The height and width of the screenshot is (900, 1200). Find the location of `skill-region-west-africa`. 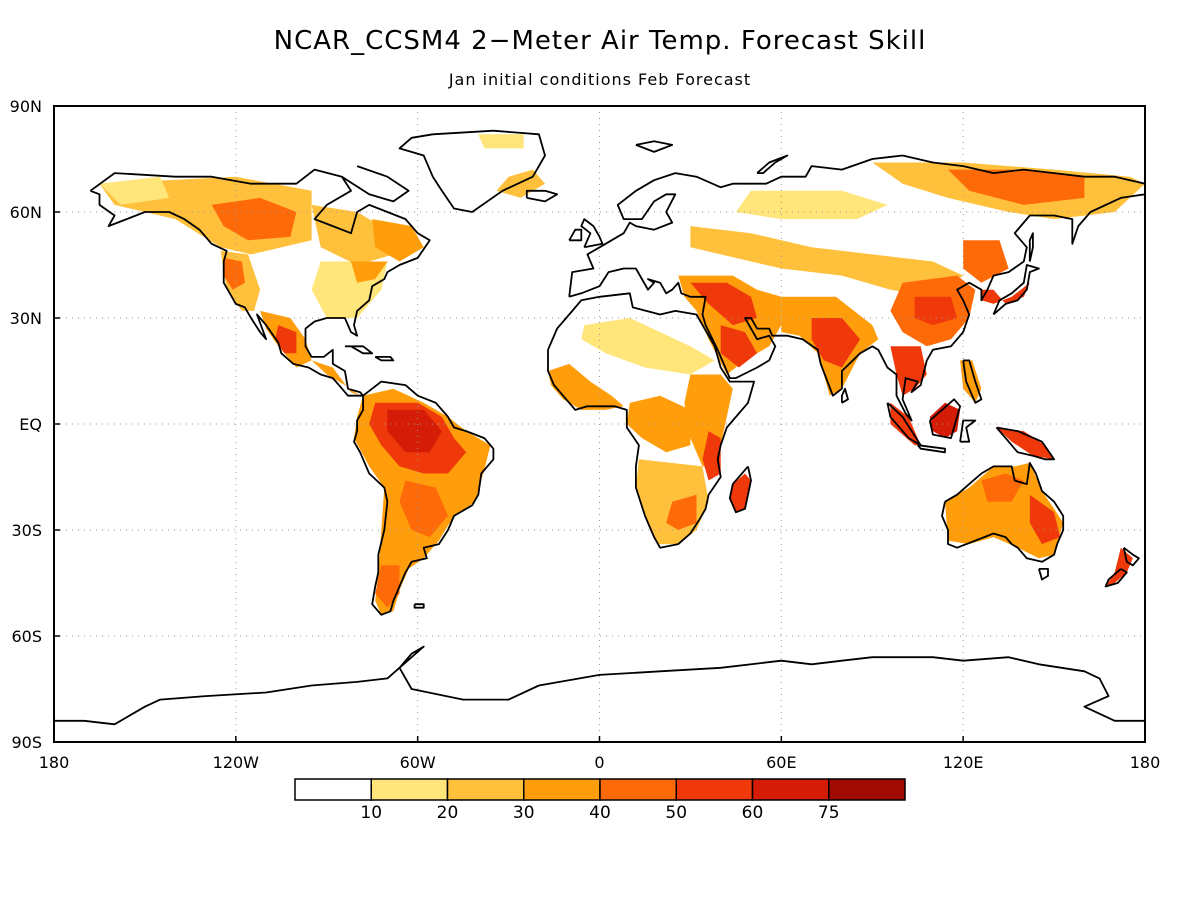

skill-region-west-africa is located at coordinates (586, 386).